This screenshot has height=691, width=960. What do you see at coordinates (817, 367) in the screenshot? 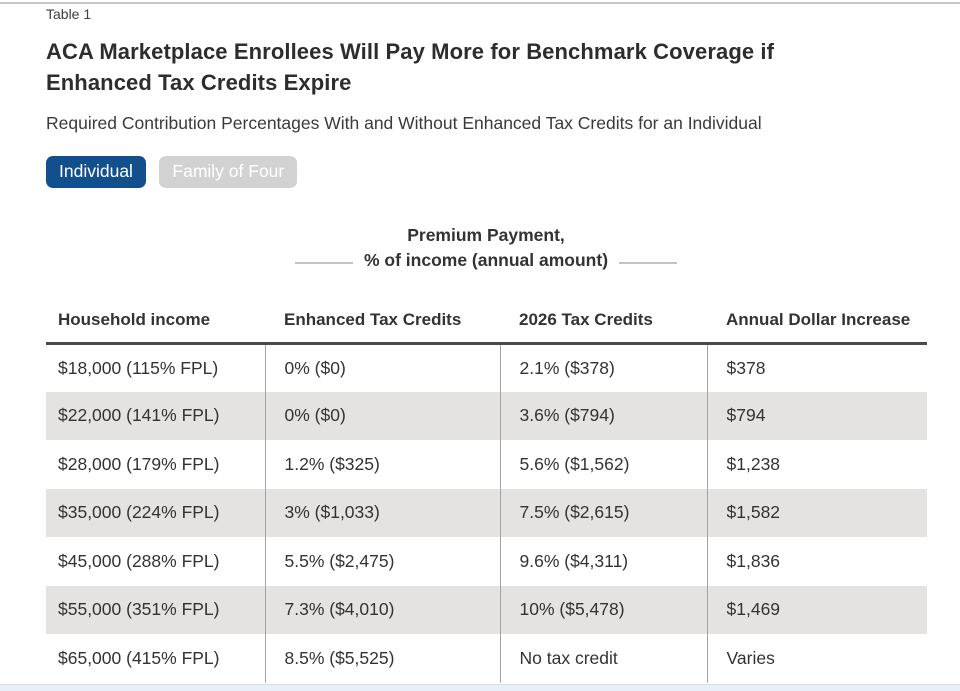
I see `cell-annual-dollar-increase: $378` at bounding box center [817, 367].